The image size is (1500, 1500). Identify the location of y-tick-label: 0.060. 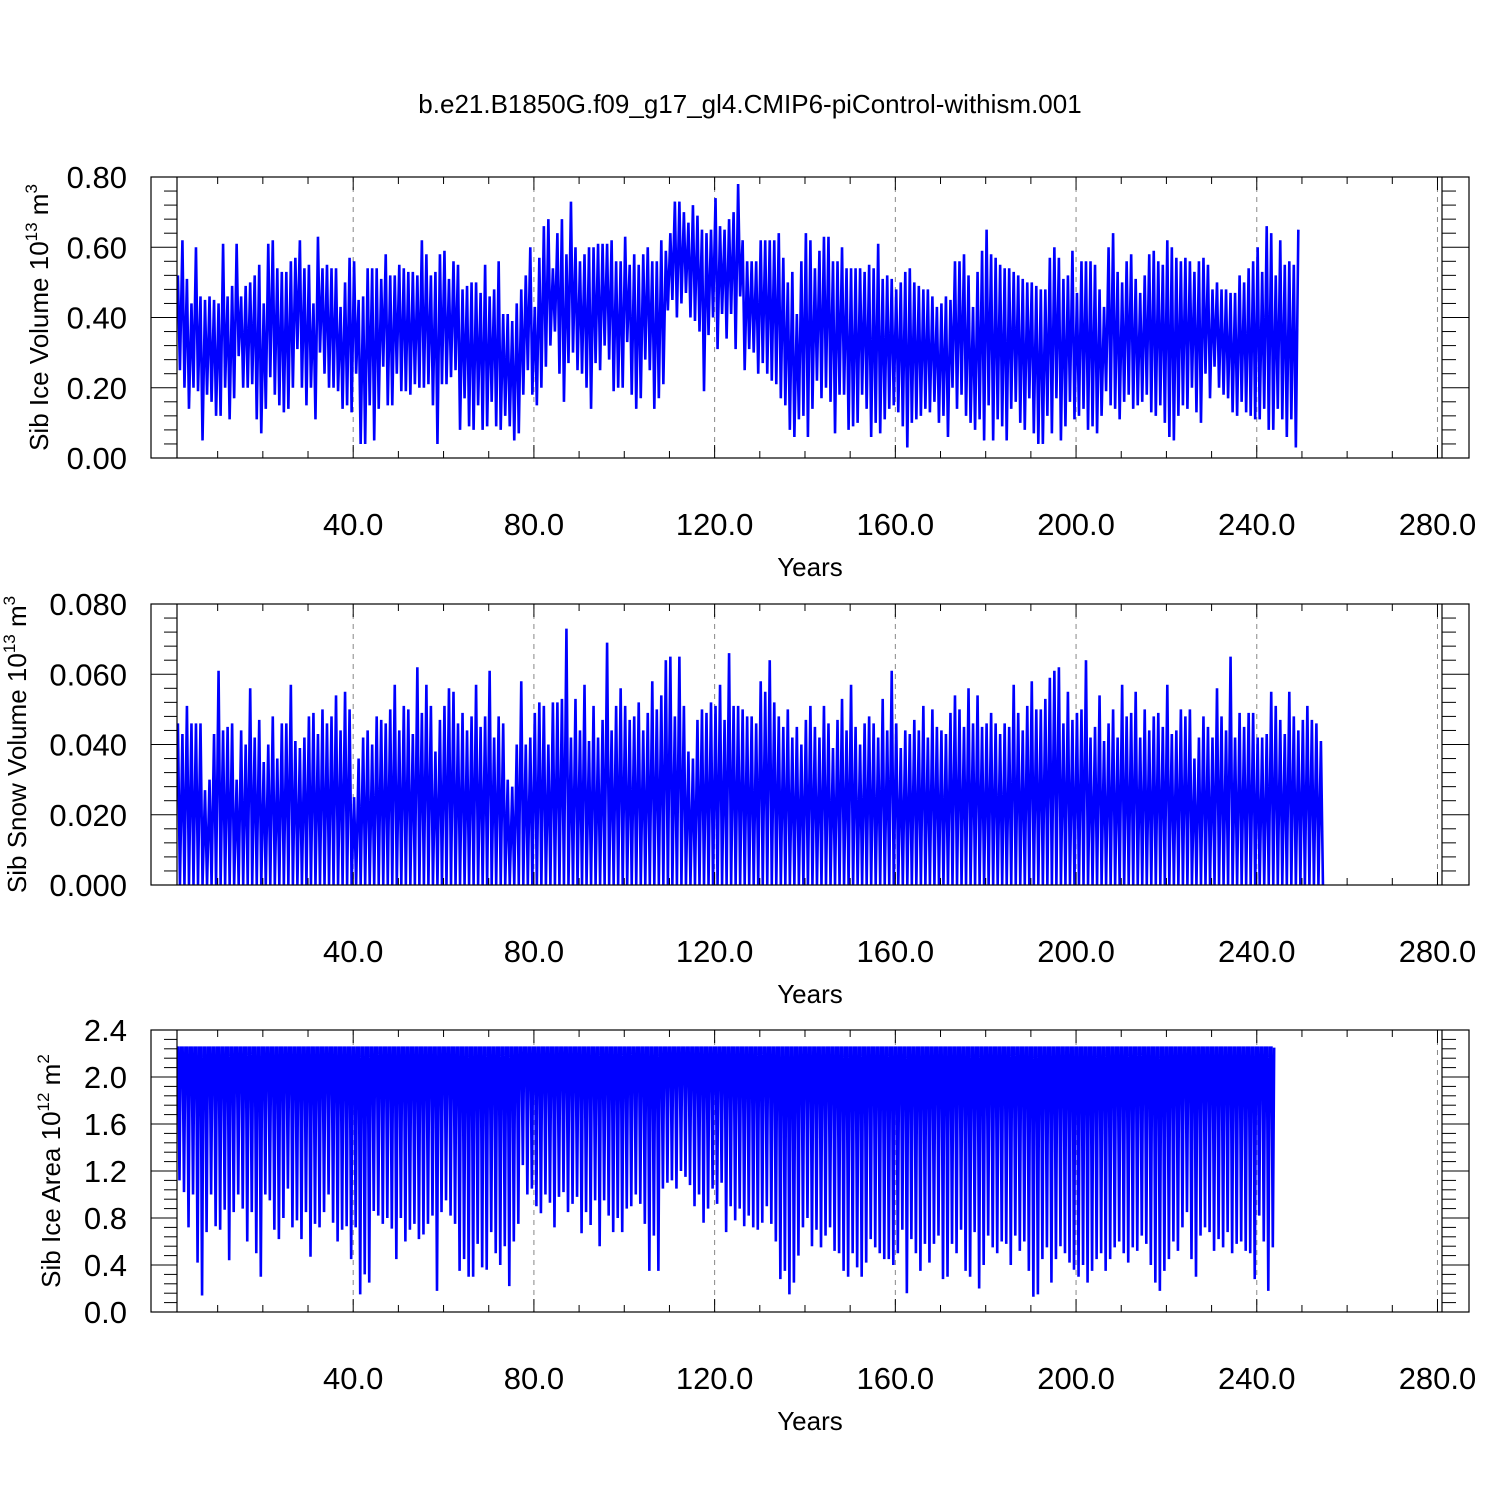
(88, 674).